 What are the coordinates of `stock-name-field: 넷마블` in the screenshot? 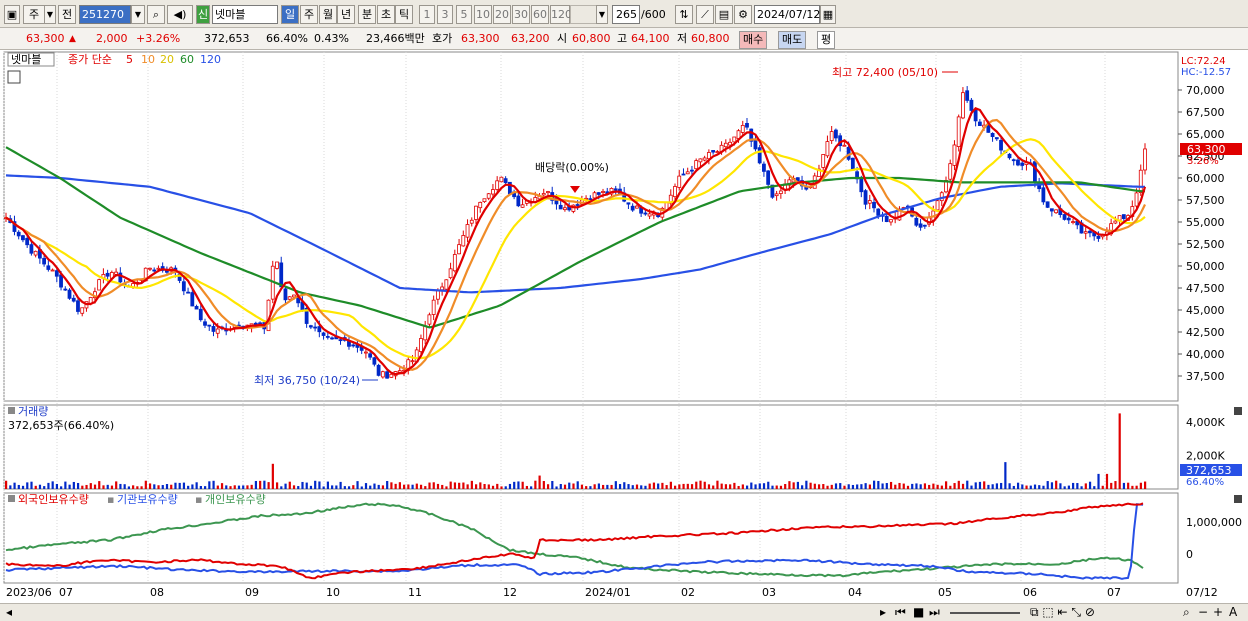 It's located at (245, 14).